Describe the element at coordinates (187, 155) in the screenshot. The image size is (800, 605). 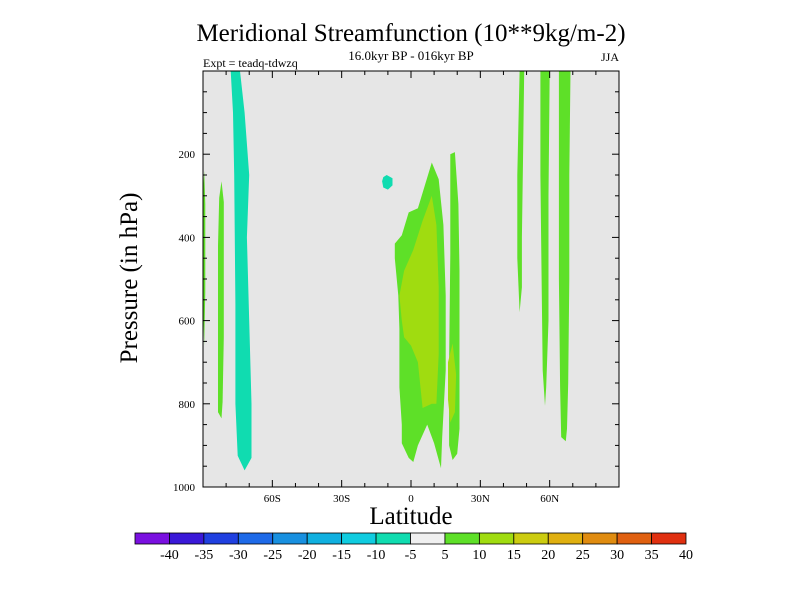
I see `y-tick-label: 200` at that location.